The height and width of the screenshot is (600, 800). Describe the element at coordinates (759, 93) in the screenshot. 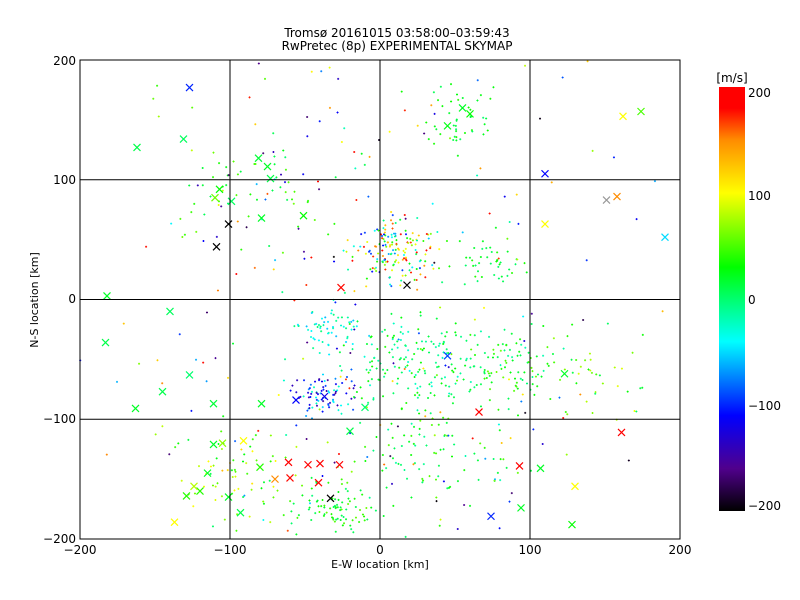

I see `colorbar-tick: 200` at that location.